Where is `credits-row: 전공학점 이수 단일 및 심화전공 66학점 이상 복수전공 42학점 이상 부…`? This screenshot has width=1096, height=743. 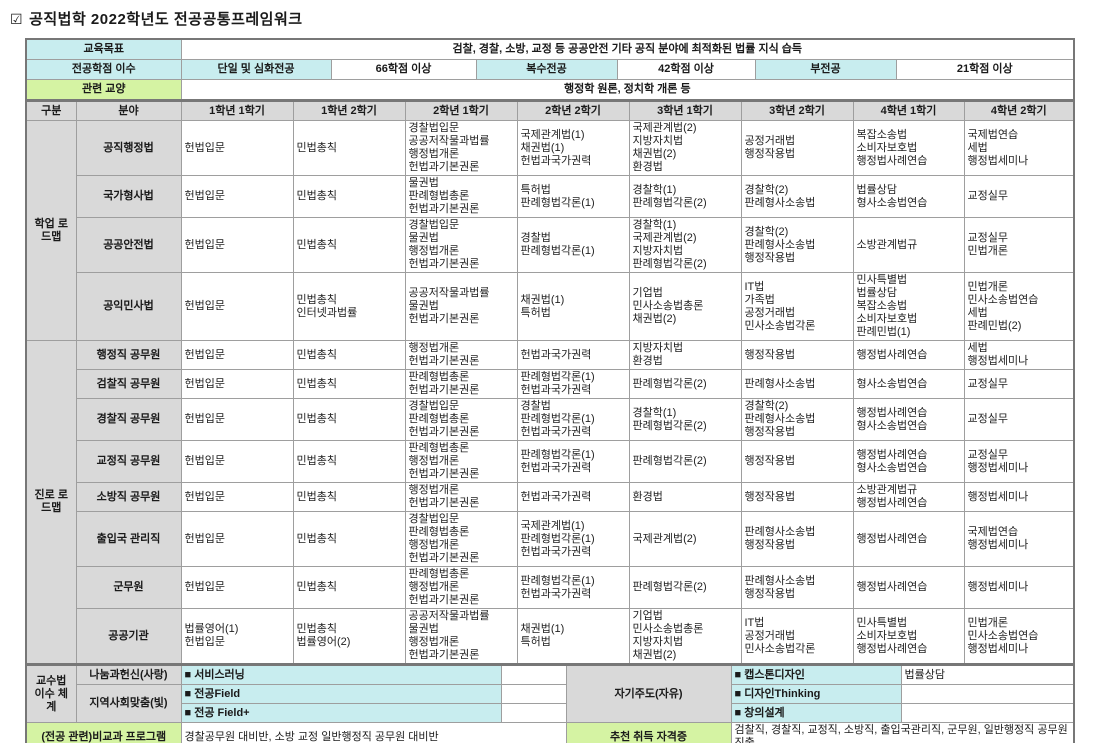 credits-row: 전공학점 이수 단일 및 심화전공 66학점 이상 복수전공 42학점 이상 부… is located at coordinates (550, 69).